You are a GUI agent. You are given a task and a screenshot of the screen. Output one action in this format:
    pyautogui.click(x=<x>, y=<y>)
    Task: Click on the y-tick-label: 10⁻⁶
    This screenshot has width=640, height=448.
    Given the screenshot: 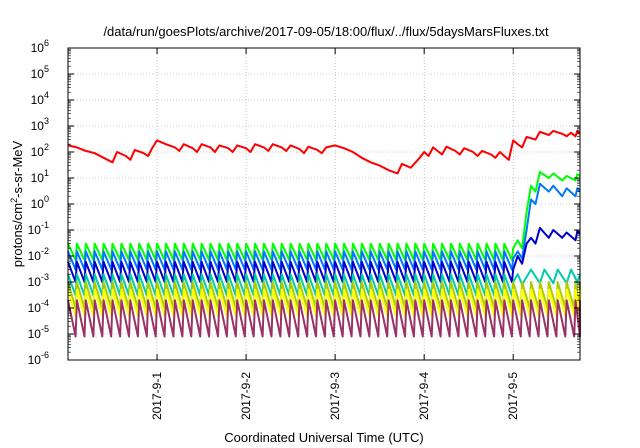 What is the action you would take?
    pyautogui.click(x=38, y=358)
    